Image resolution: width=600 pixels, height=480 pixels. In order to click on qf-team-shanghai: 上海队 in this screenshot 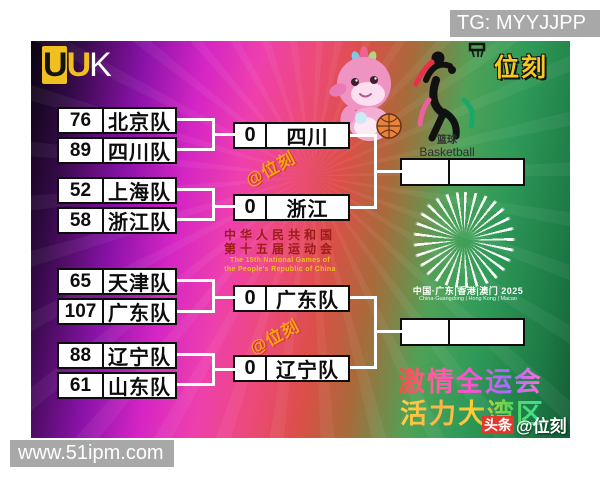, I will do `click(139, 190)`.